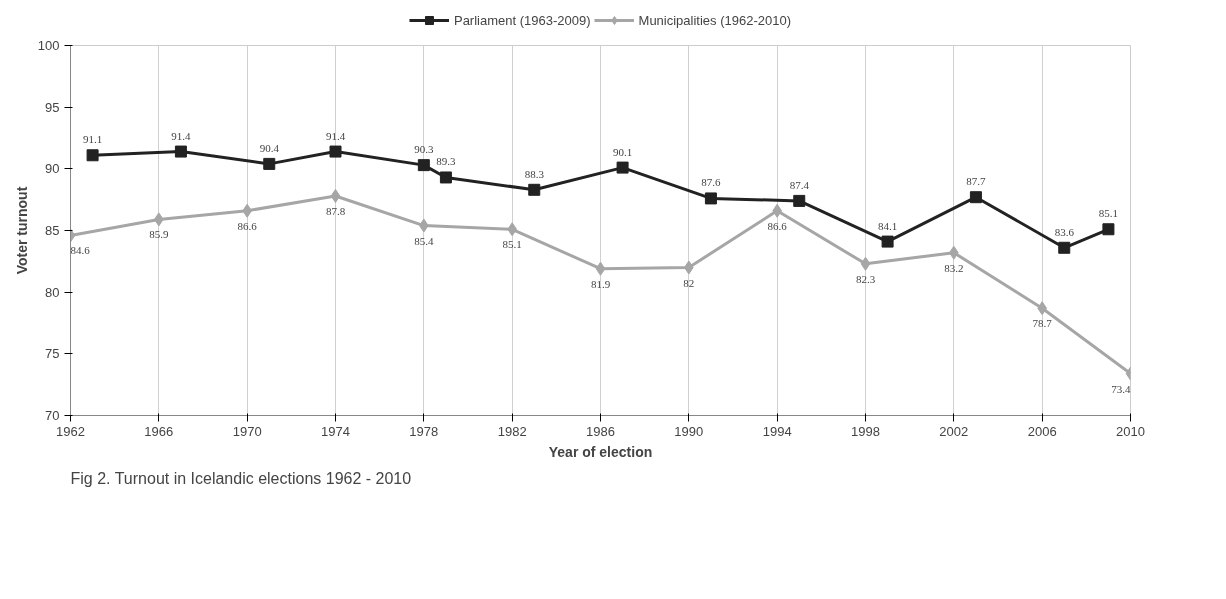 The image size is (1226, 599). I want to click on legend-label: Municipalities (1962-2010), so click(715, 20).